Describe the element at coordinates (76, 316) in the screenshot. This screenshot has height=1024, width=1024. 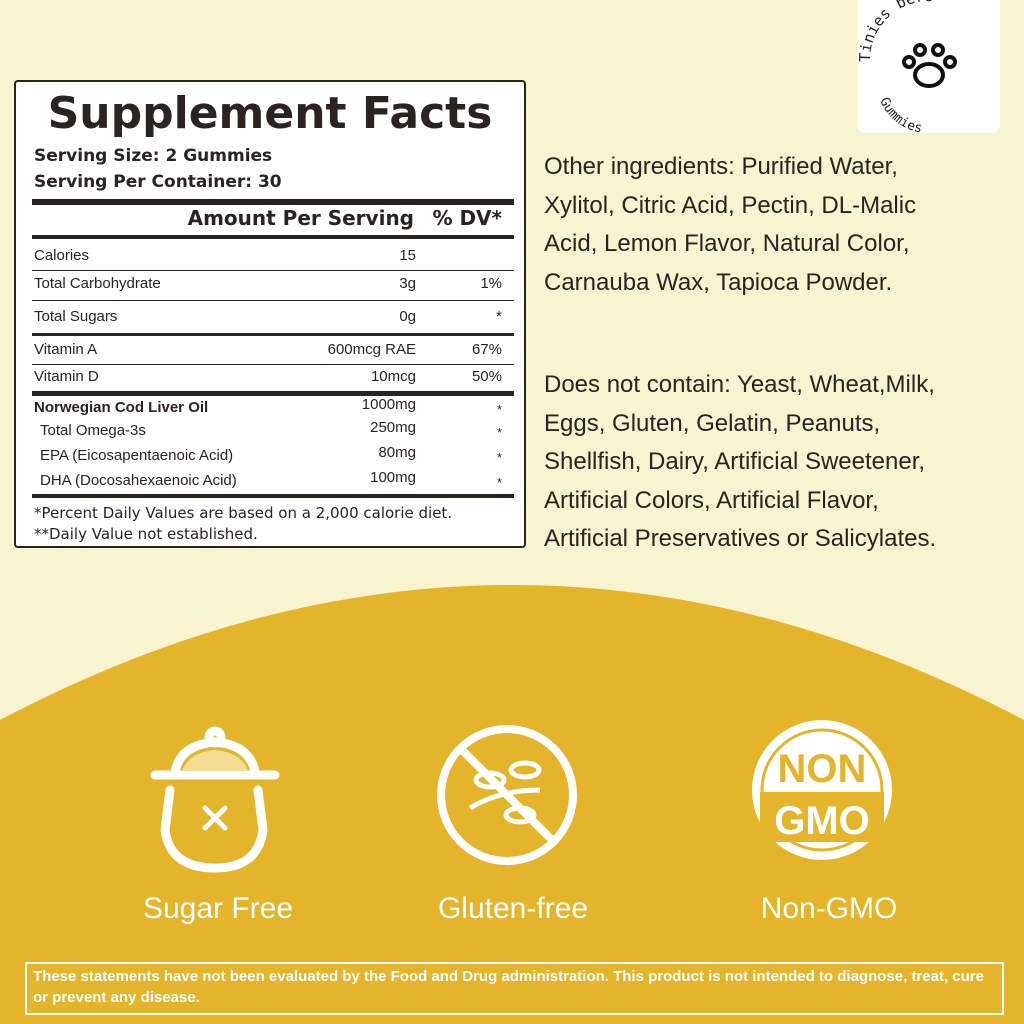
I see `row-name: Total Sugars` at that location.